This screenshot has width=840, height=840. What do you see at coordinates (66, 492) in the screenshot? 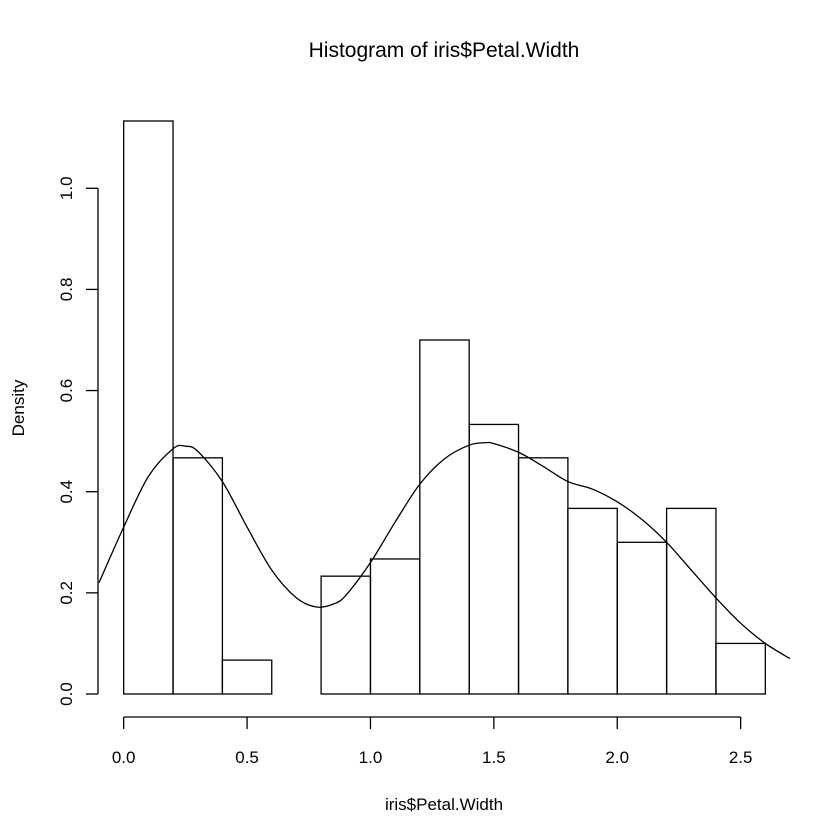
I see `y-tick-label-2: 0.4` at bounding box center [66, 492].